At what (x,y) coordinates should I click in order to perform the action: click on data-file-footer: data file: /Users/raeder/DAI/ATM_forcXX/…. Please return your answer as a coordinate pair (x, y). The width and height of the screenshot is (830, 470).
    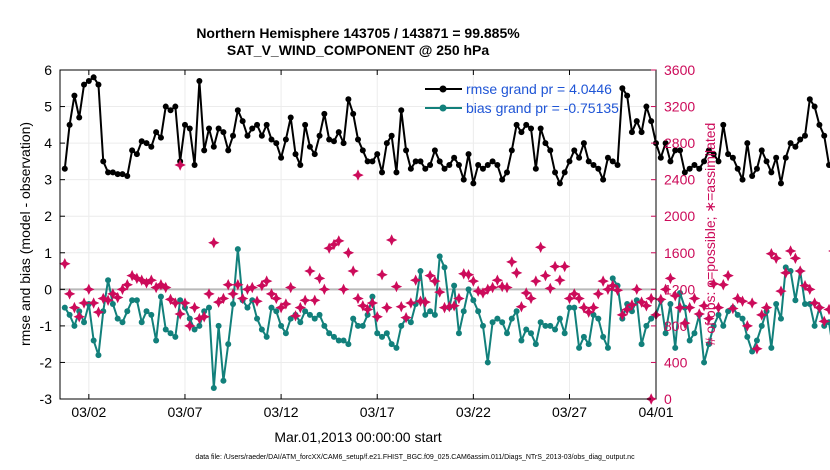
    Looking at the image, I should click on (415, 457).